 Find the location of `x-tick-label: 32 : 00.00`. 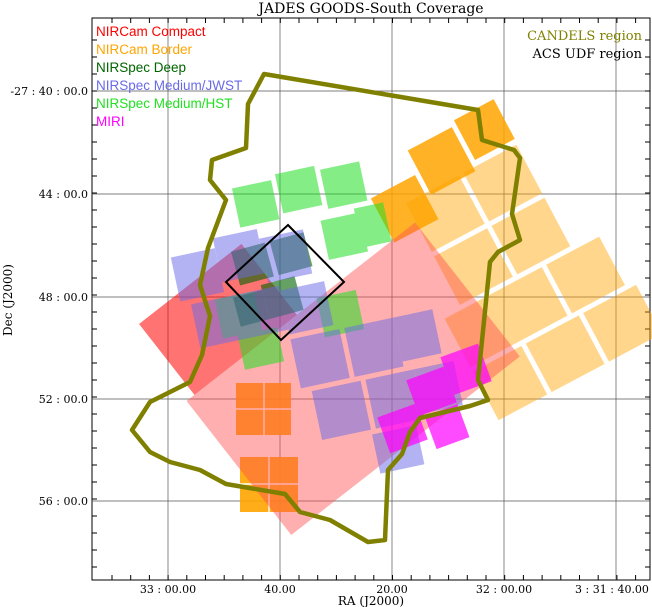

x-tick-label: 32 : 00.00 is located at coordinates (504, 589).